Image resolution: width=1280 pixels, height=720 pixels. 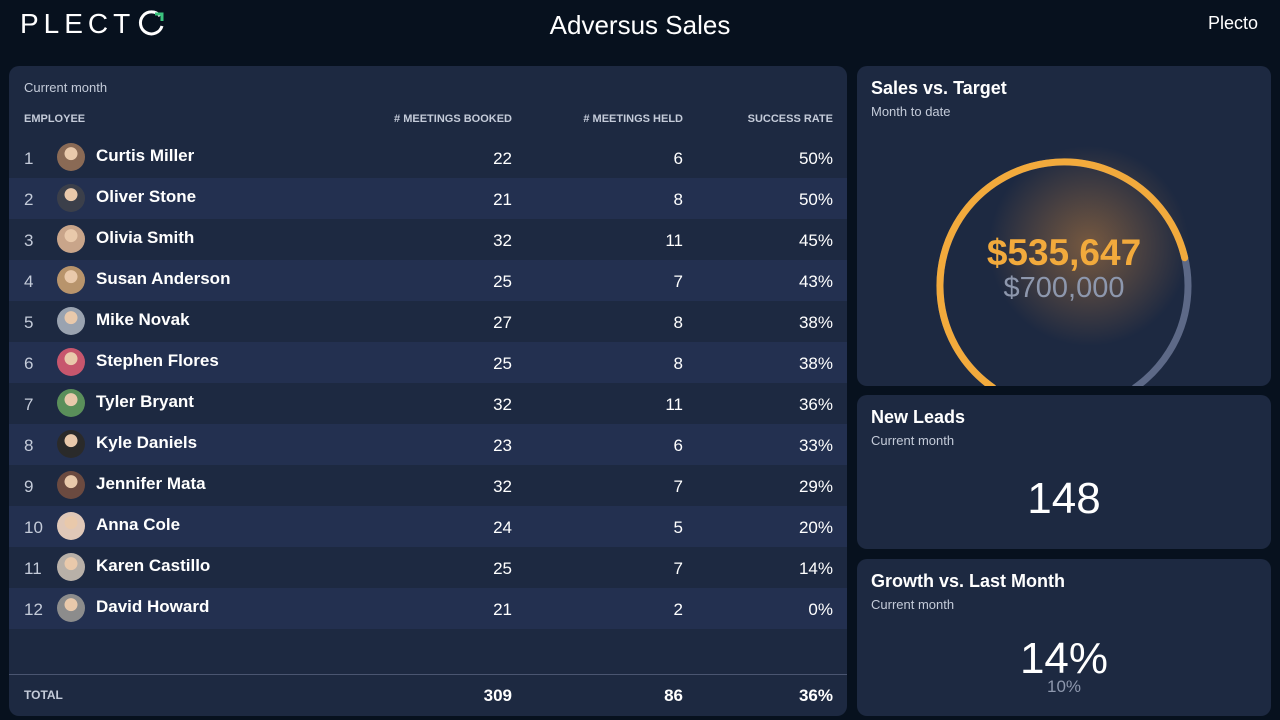 I want to click on meetings-held: 2, so click(x=678, y=609).